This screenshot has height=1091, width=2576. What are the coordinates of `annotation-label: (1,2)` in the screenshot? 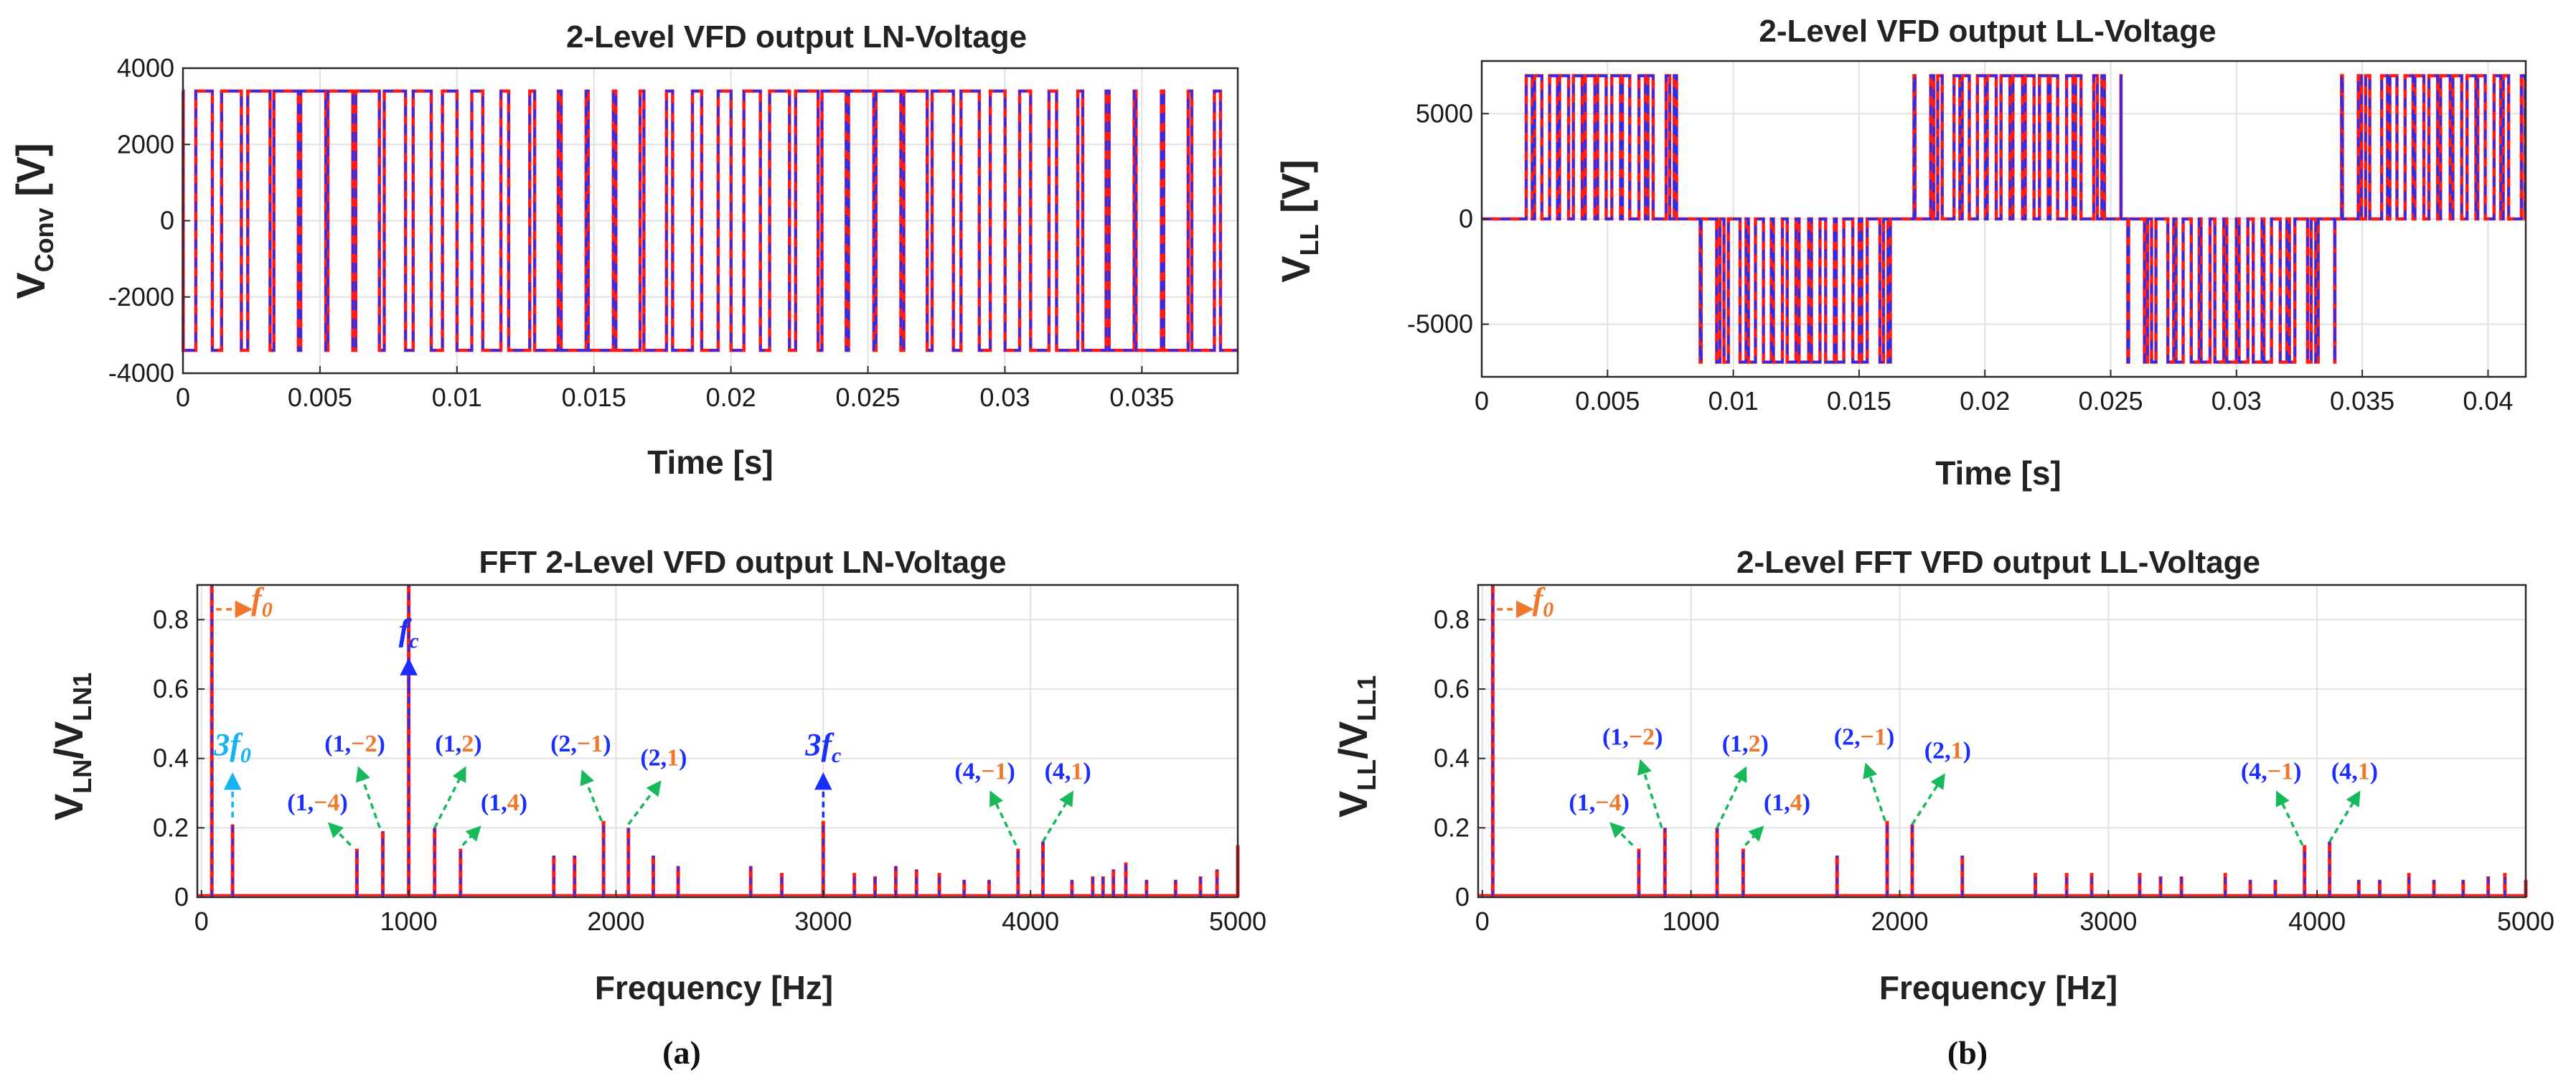 It's located at (458, 744).